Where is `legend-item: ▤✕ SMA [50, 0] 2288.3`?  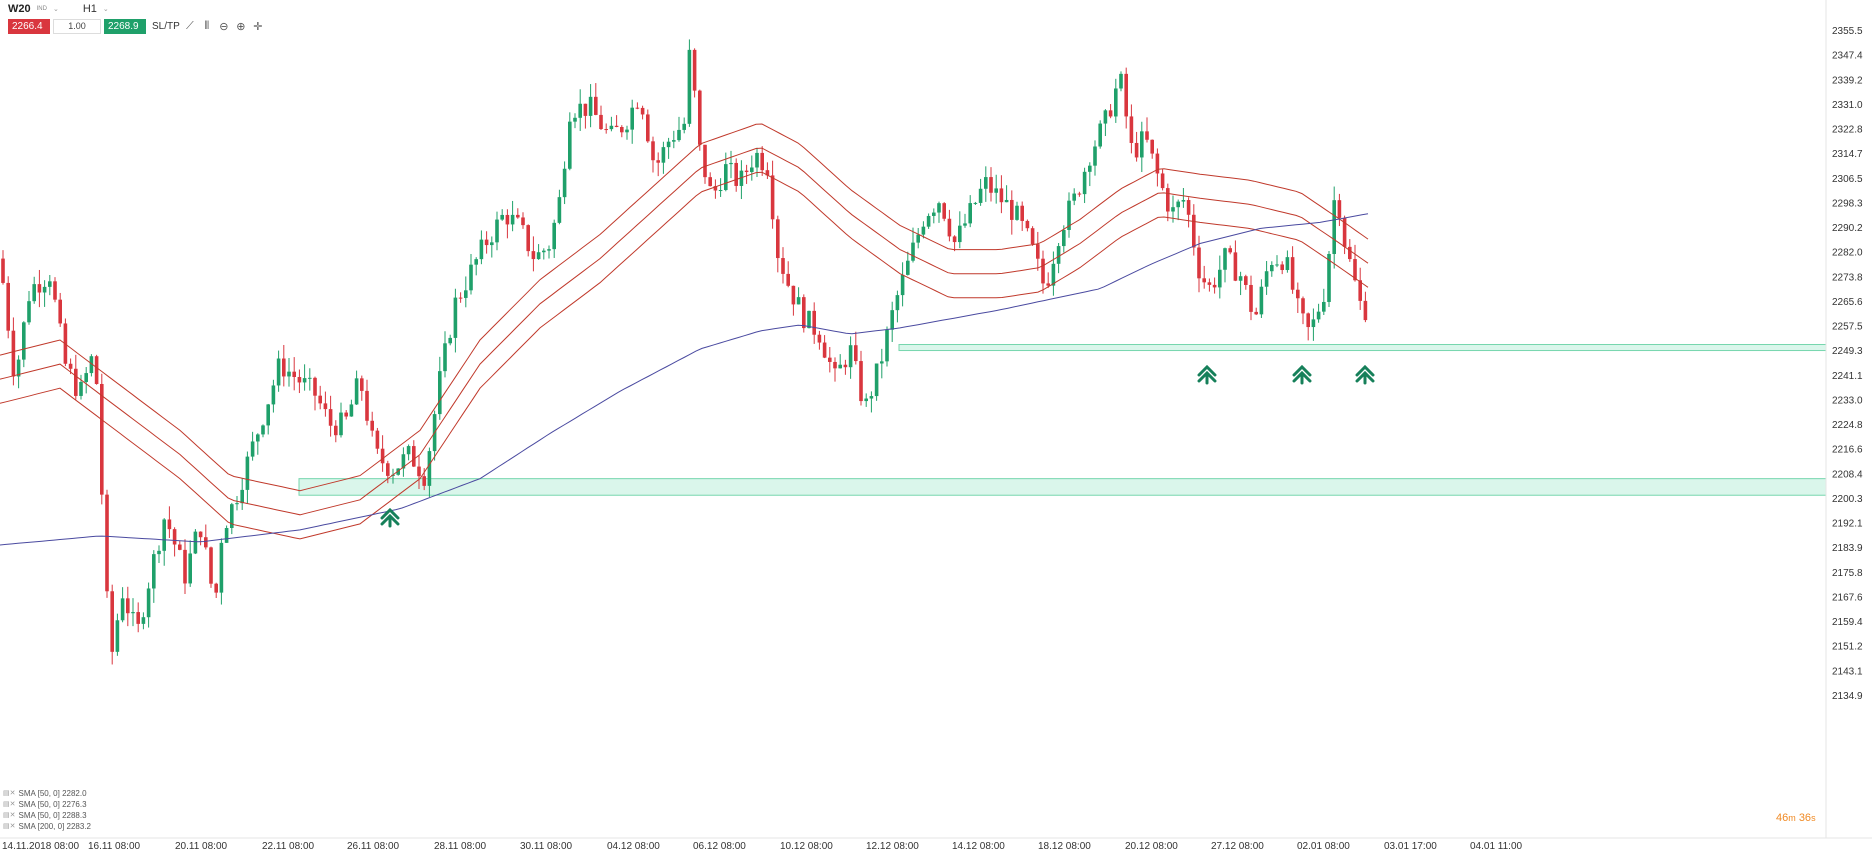 legend-item: ▤✕ SMA [50, 0] 2288.3 is located at coordinates (45, 815).